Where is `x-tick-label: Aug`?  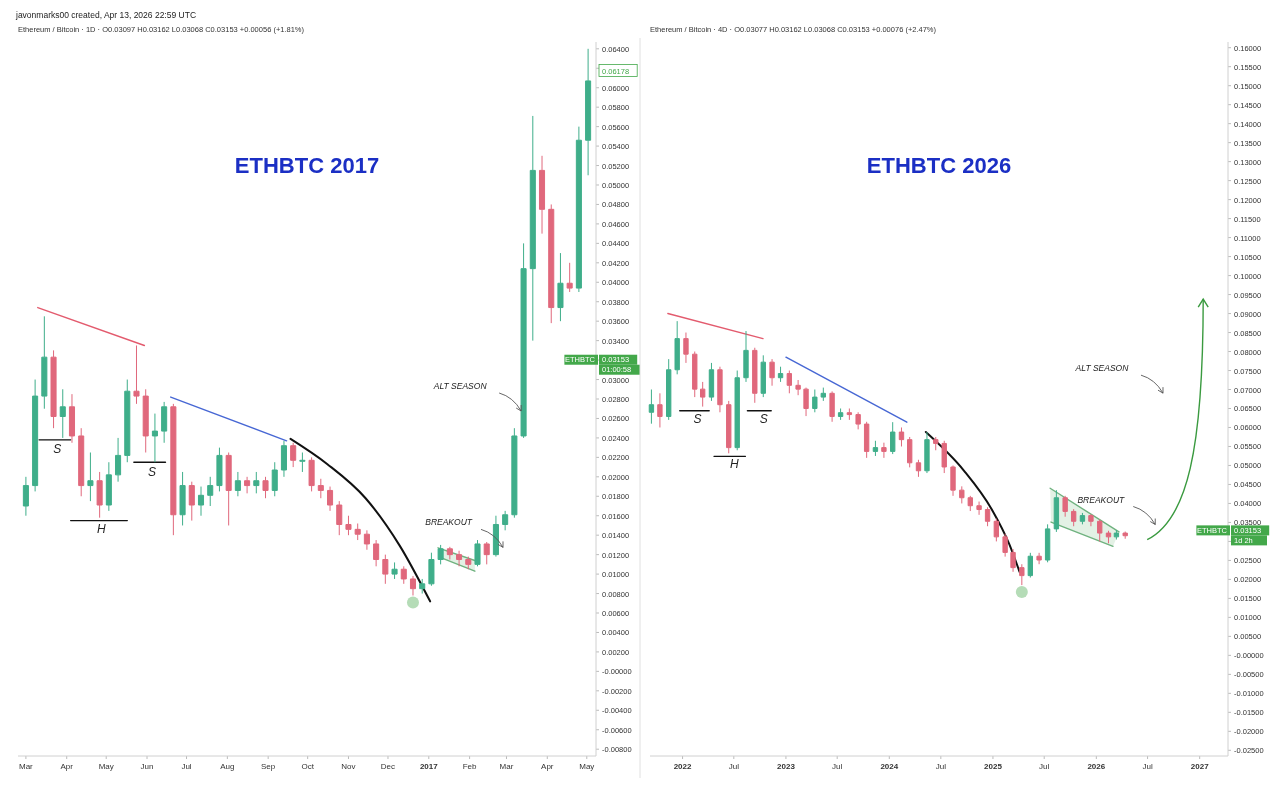 x-tick-label: Aug is located at coordinates (227, 766).